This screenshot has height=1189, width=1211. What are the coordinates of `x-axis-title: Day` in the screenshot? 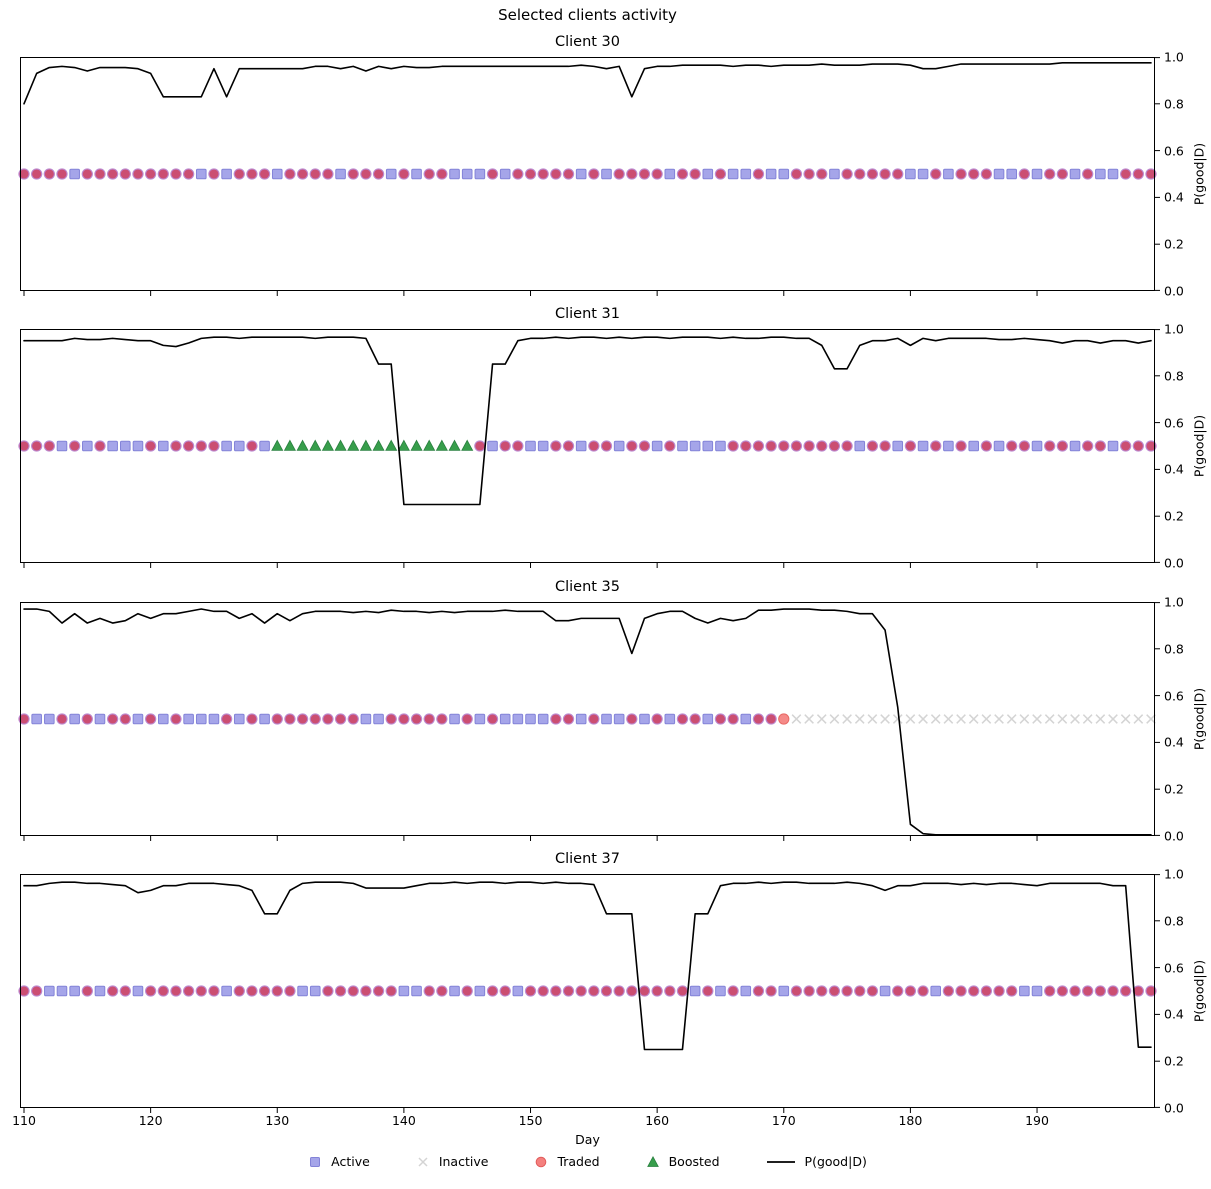 It's located at (587, 1139).